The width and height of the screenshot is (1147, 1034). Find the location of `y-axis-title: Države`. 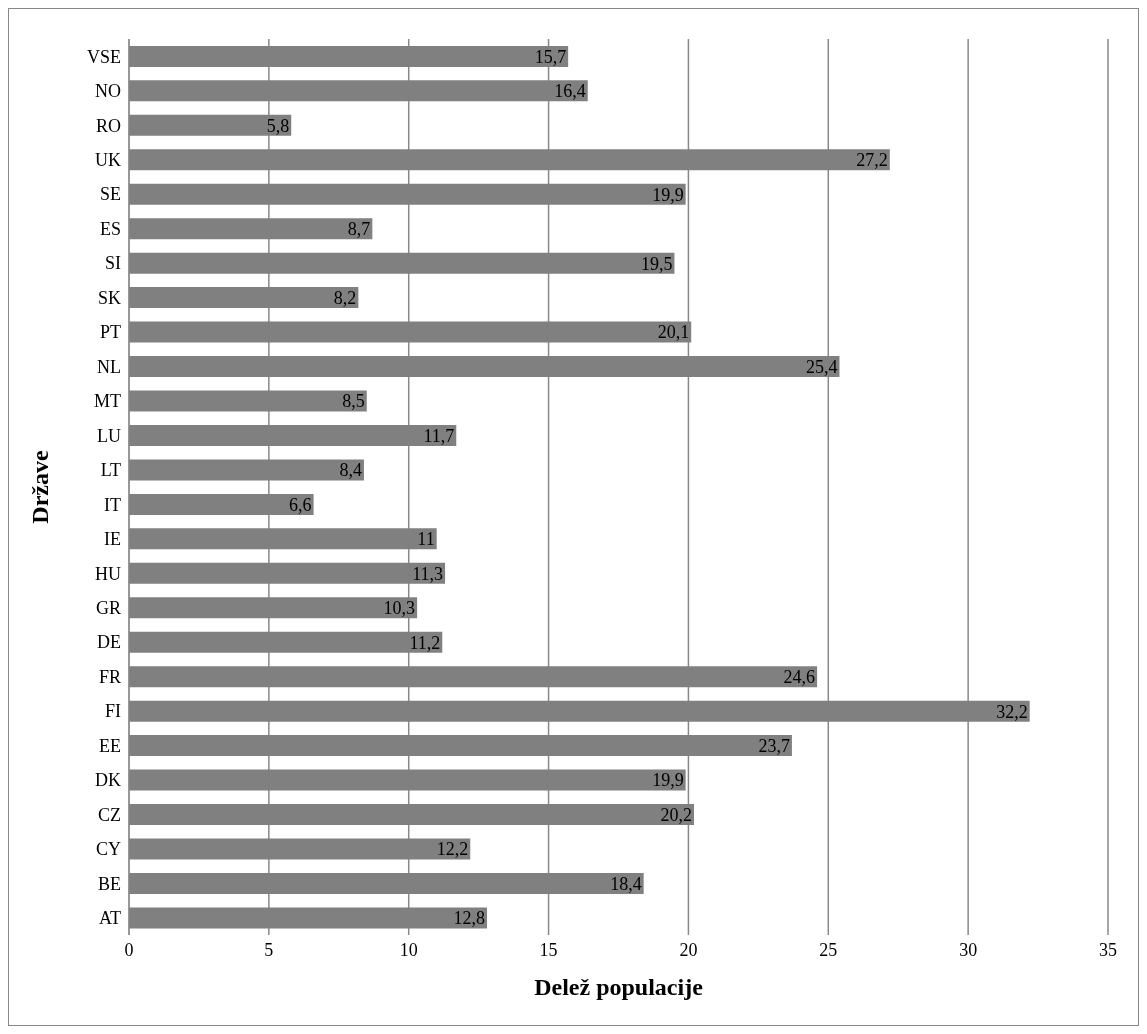

y-axis-title: Države is located at coordinates (39, 487).